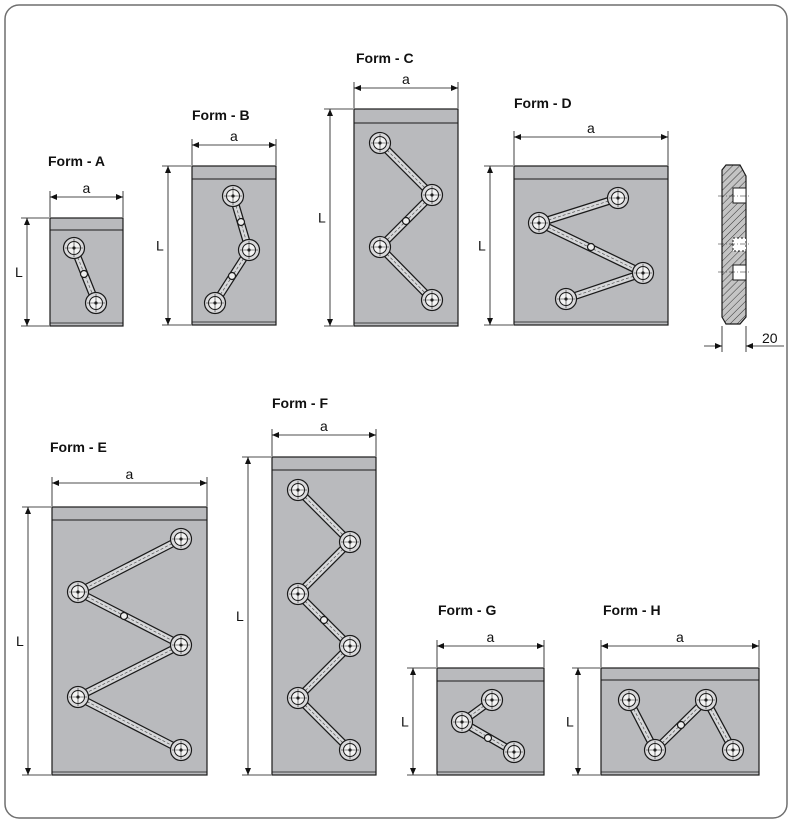 This screenshot has height=828, width=792. What do you see at coordinates (216, 216) in the screenshot?
I see `form-b: Form - B a L` at bounding box center [216, 216].